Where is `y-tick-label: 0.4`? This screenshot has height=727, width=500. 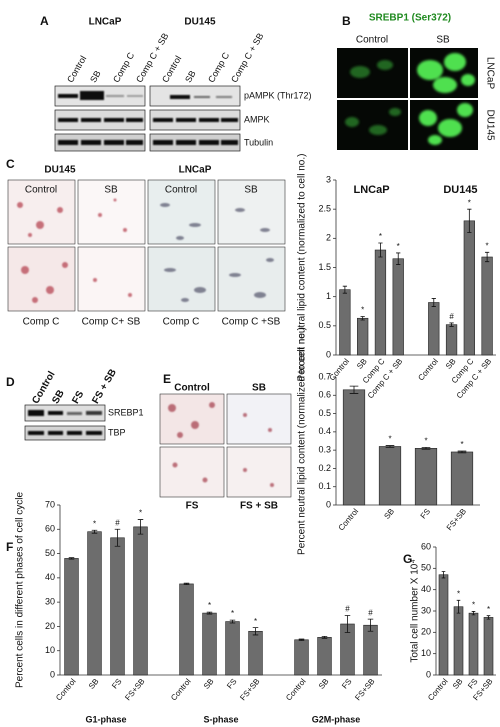
y-tick-label: 0.4 is located at coordinates (324, 431).